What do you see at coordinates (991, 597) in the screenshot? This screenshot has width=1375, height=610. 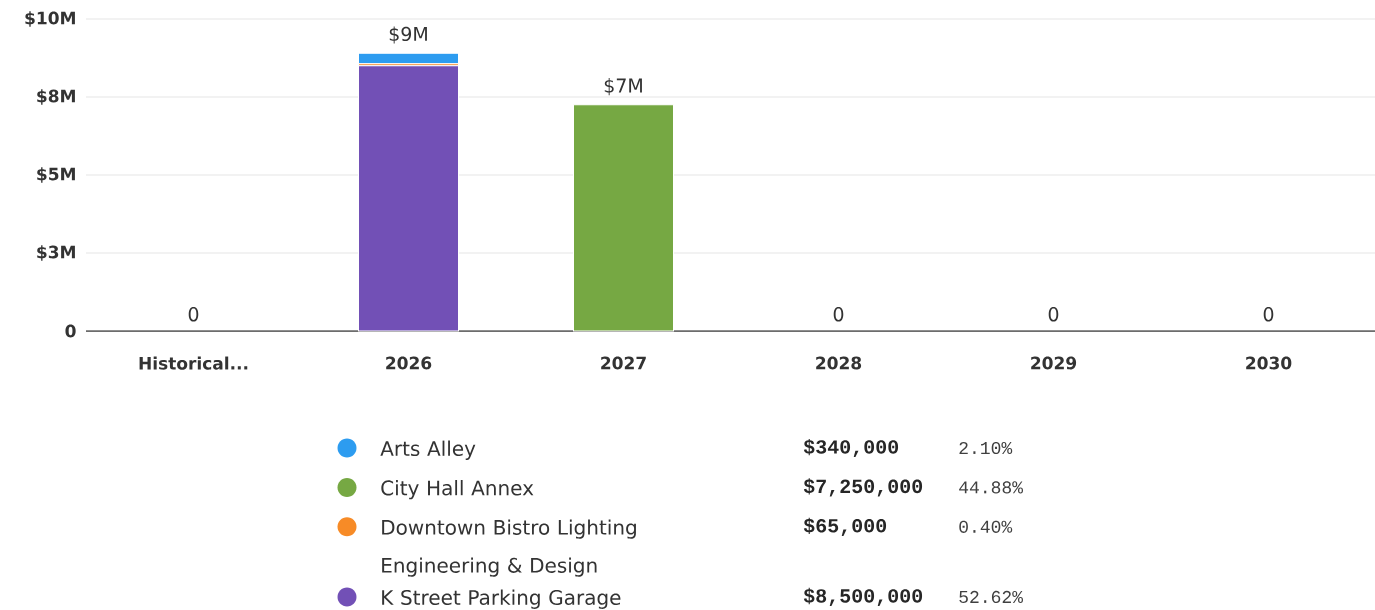 I see `text: 52.62%` at bounding box center [991, 597].